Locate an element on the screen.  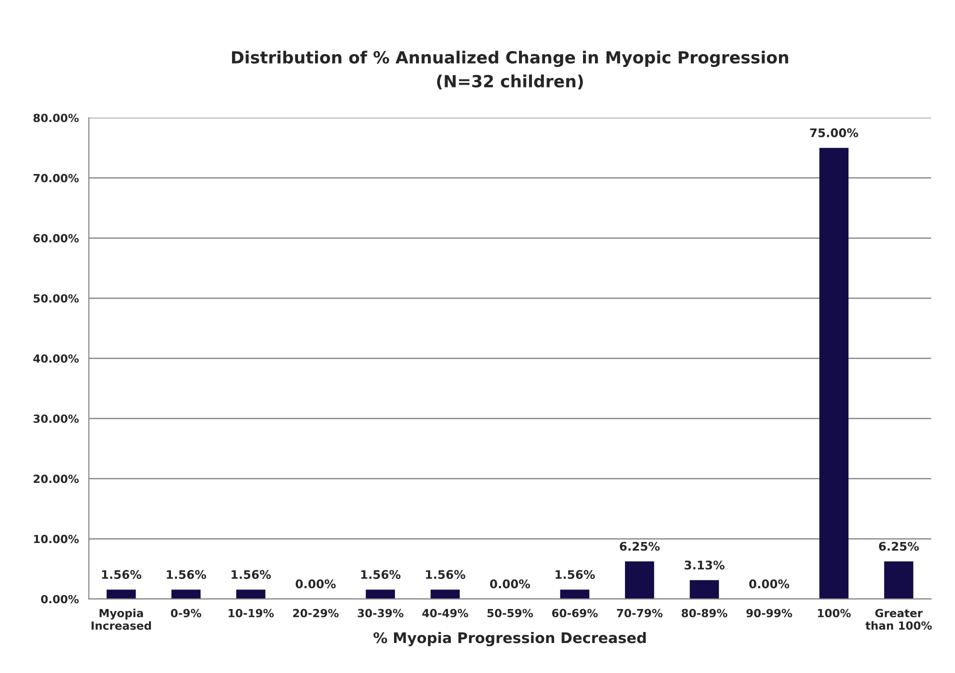
y-tick-label: 60.00% is located at coordinates (56, 238).